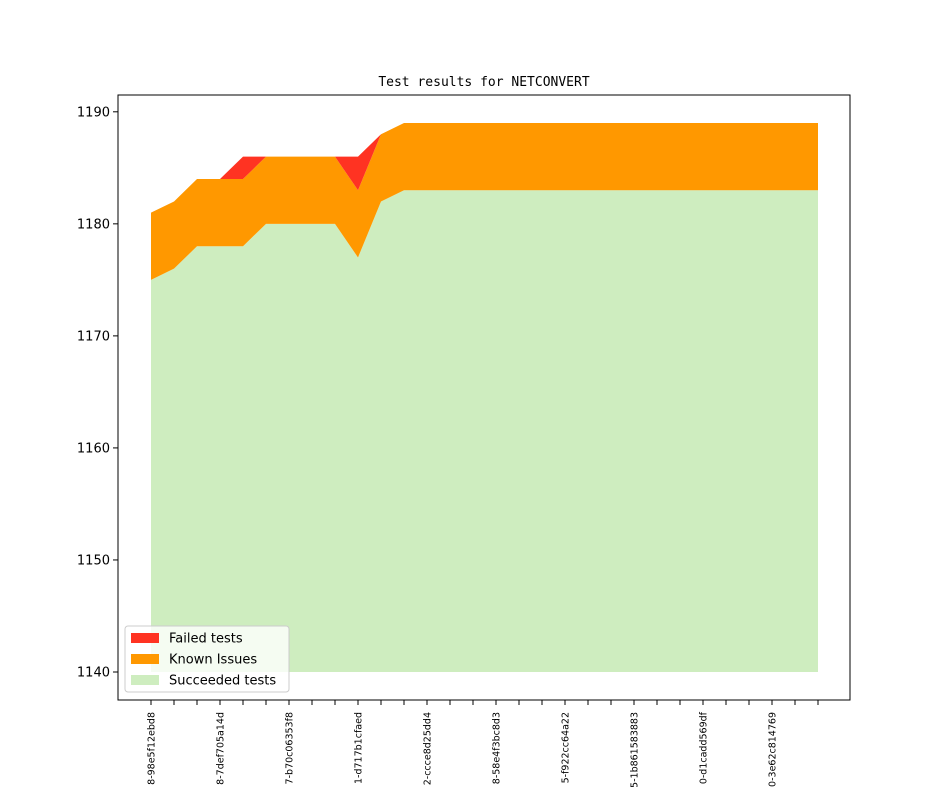  I want to click on legend: Failed tests Known Issues Succeeded tests, so click(207, 659).